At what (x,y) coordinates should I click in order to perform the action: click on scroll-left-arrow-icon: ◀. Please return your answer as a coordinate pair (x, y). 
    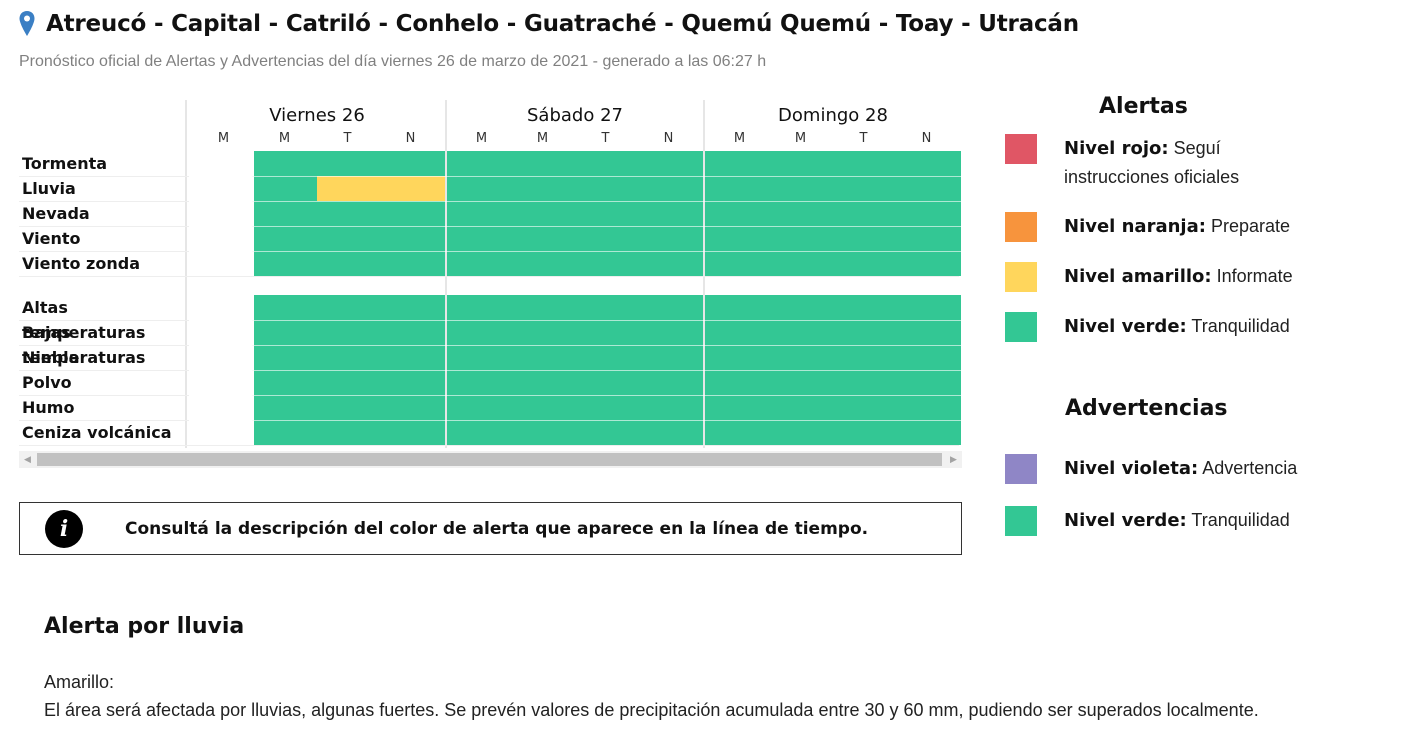
    Looking at the image, I should click on (27, 459).